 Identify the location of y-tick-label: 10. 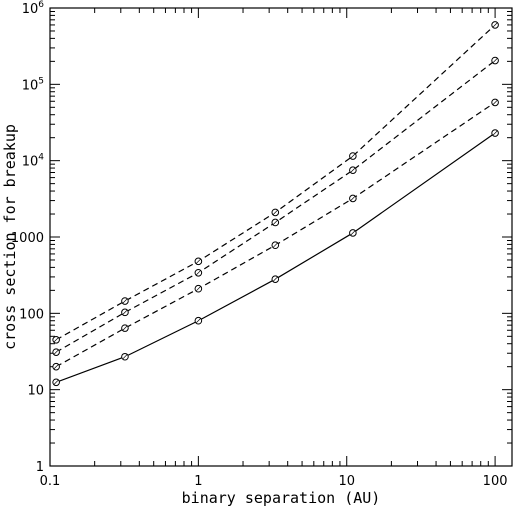
(35, 391).